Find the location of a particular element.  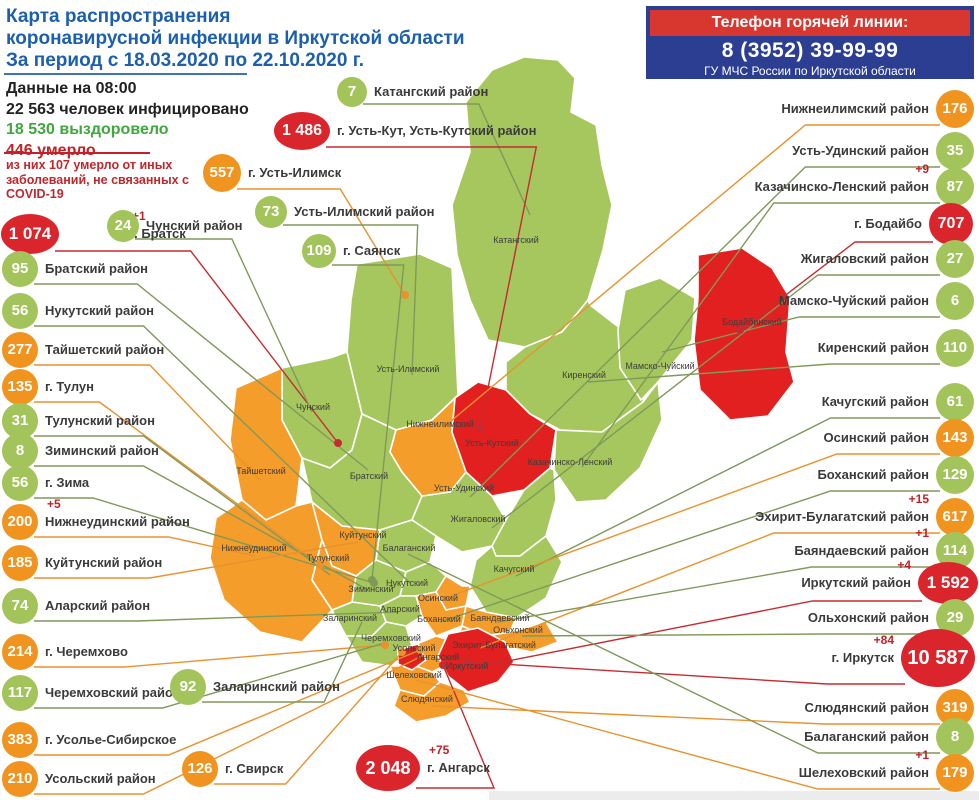

case-count-badge: 179 is located at coordinates (955, 773).